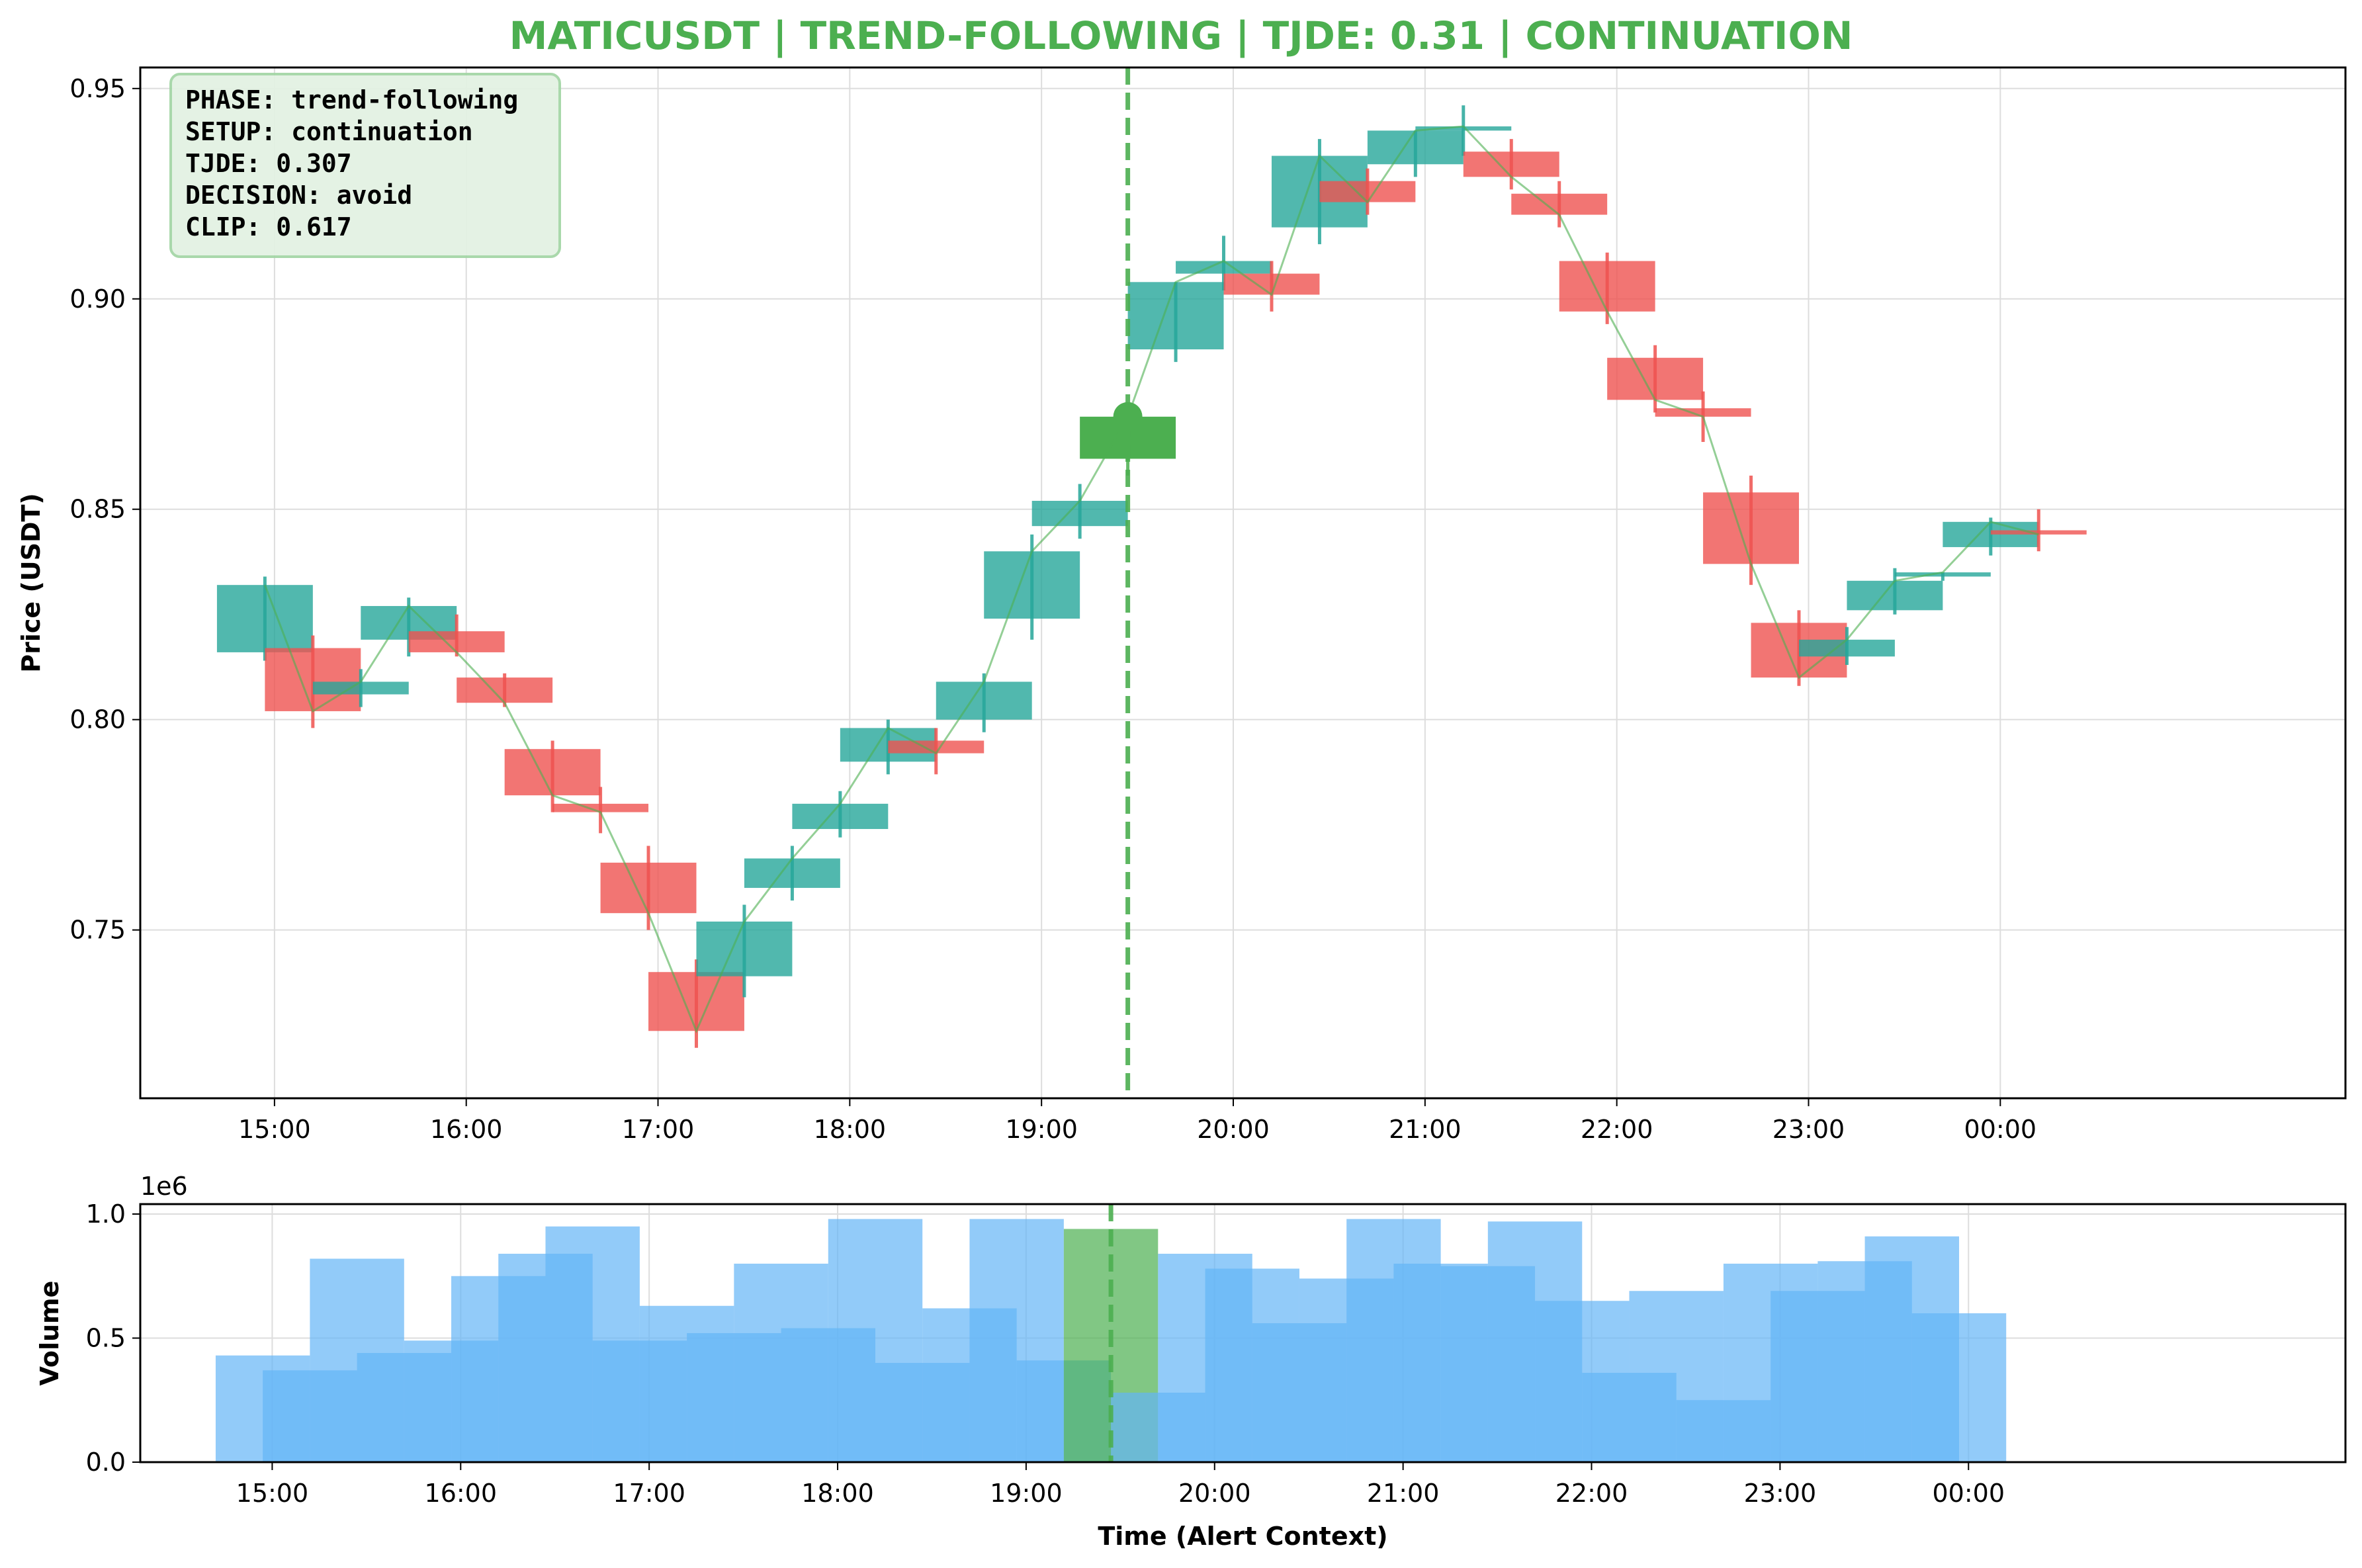  What do you see at coordinates (1425, 1129) in the screenshot?
I see `price-x-tick-label: 21:00` at bounding box center [1425, 1129].